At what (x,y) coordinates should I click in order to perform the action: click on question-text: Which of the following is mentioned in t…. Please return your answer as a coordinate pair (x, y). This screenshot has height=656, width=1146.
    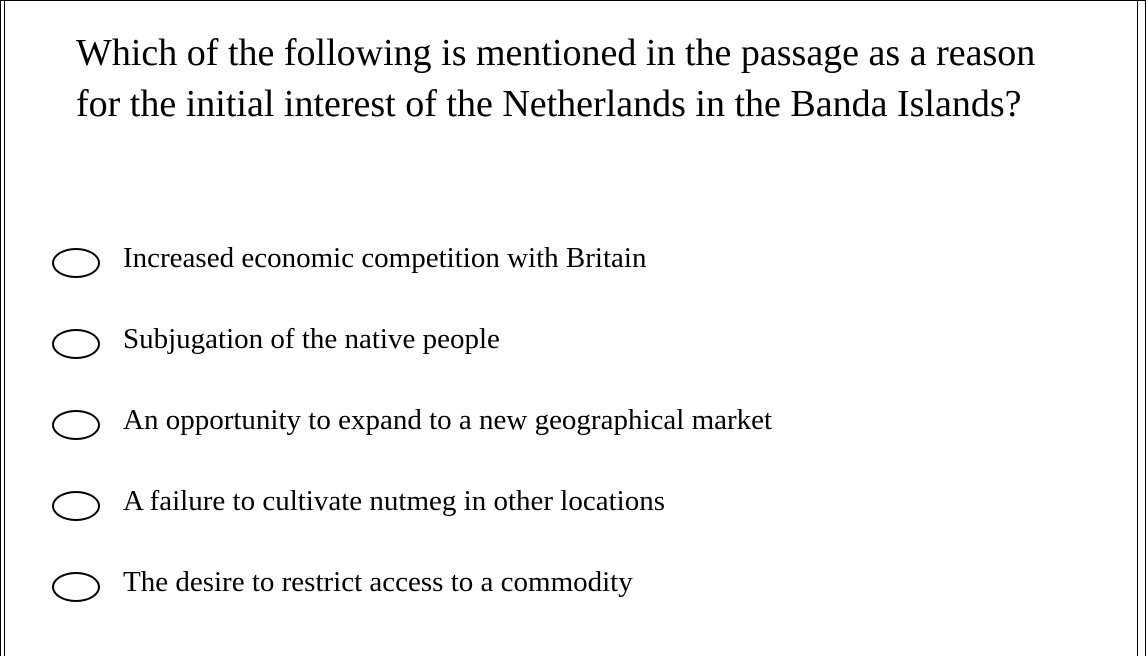
    Looking at the image, I should click on (556, 78).